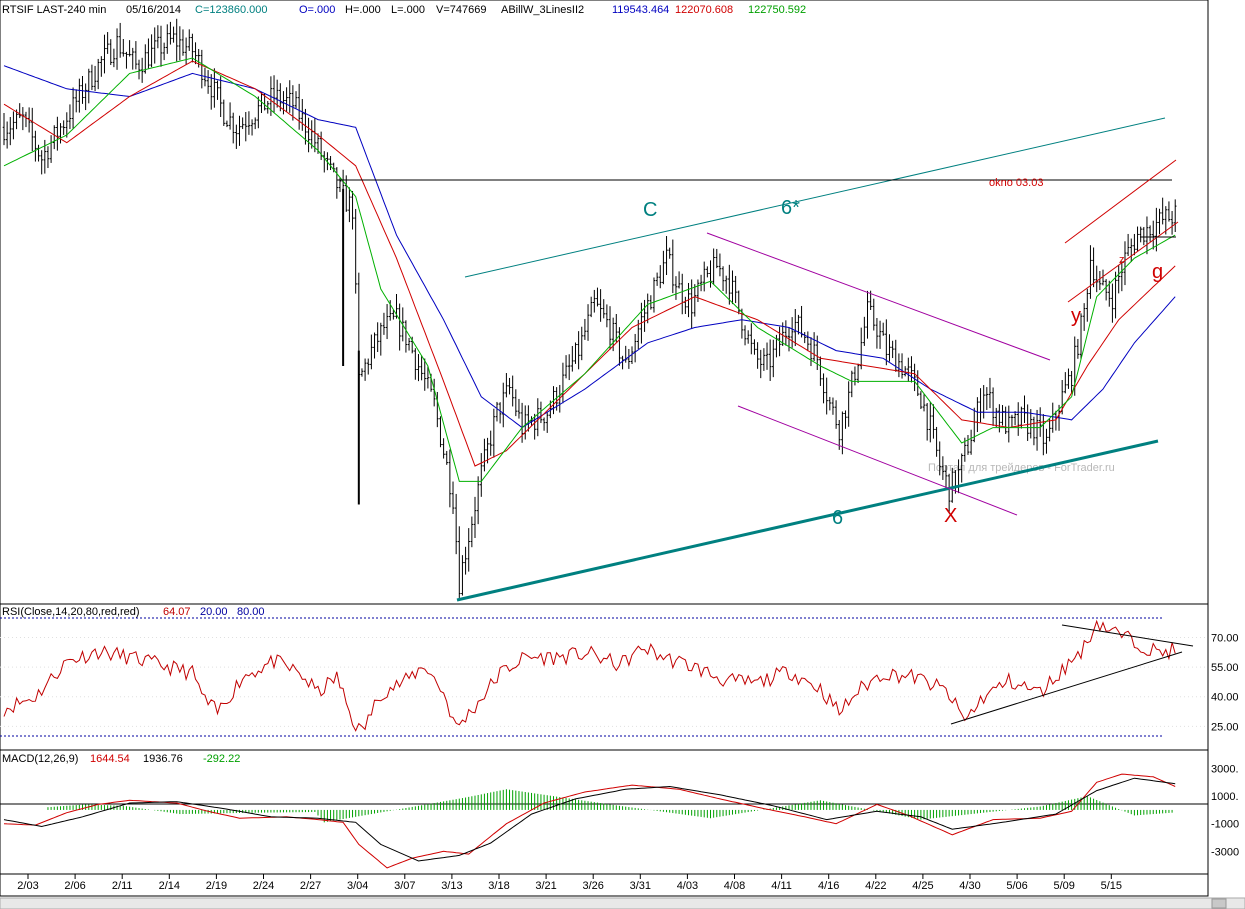  Describe the element at coordinates (622, 903) in the screenshot. I see `scrollbar` at that location.